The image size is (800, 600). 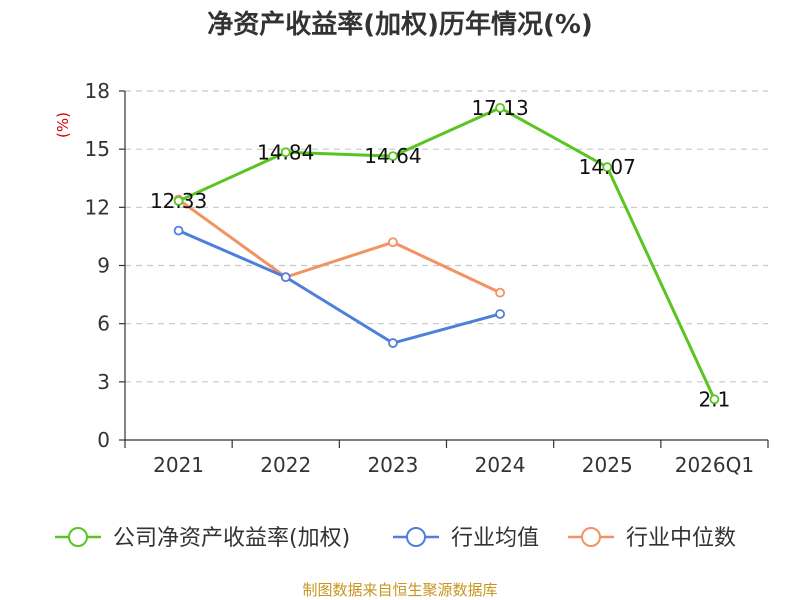 I want to click on y-tick-label: 9, so click(x=103, y=266).